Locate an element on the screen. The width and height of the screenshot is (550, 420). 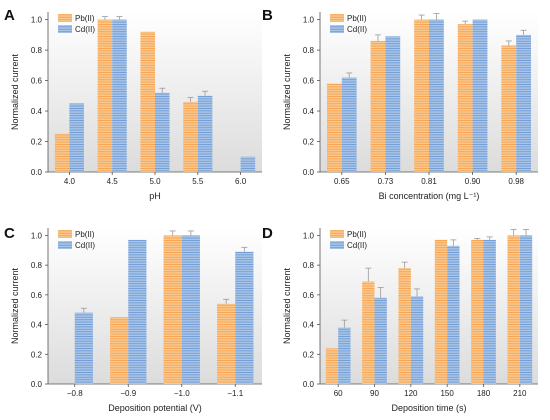
x-tick-label: −1.0 is located at coordinates (182, 393).